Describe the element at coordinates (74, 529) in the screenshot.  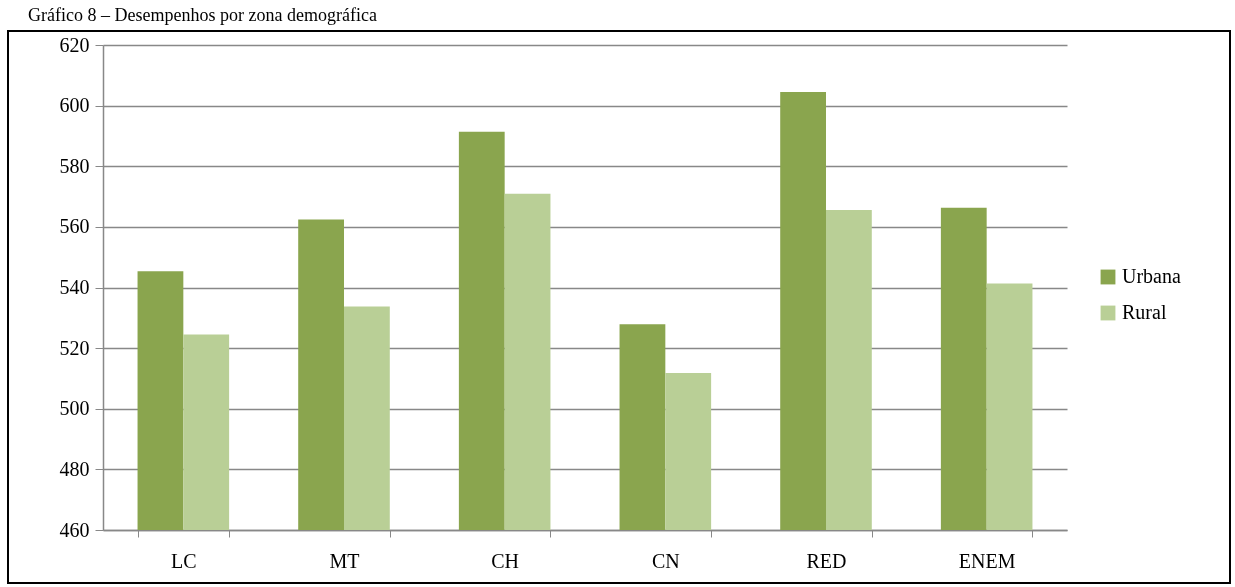
I see `y-tick-label: 460` at that location.